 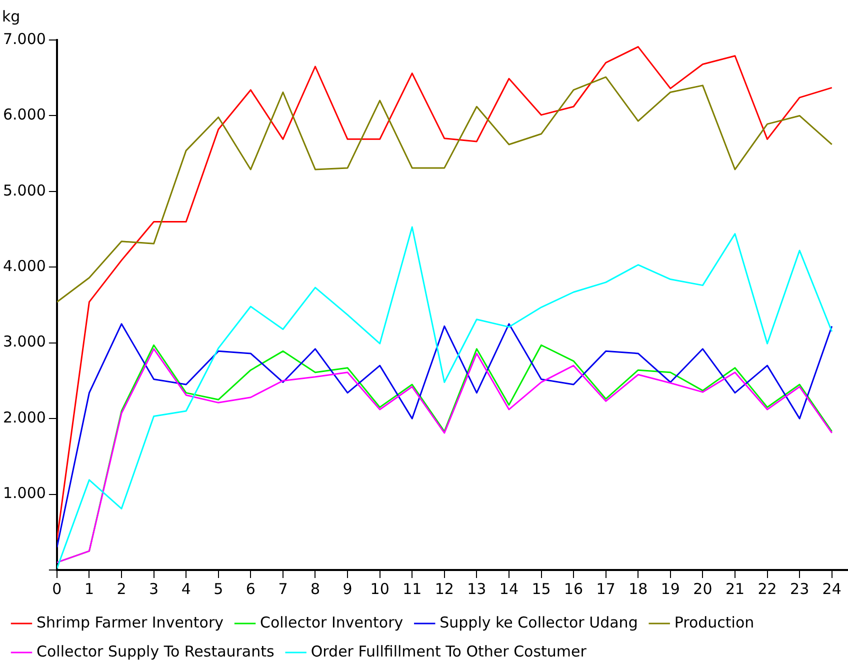 What do you see at coordinates (24, 39) in the screenshot?
I see `y-tick-label: 7.000` at bounding box center [24, 39].